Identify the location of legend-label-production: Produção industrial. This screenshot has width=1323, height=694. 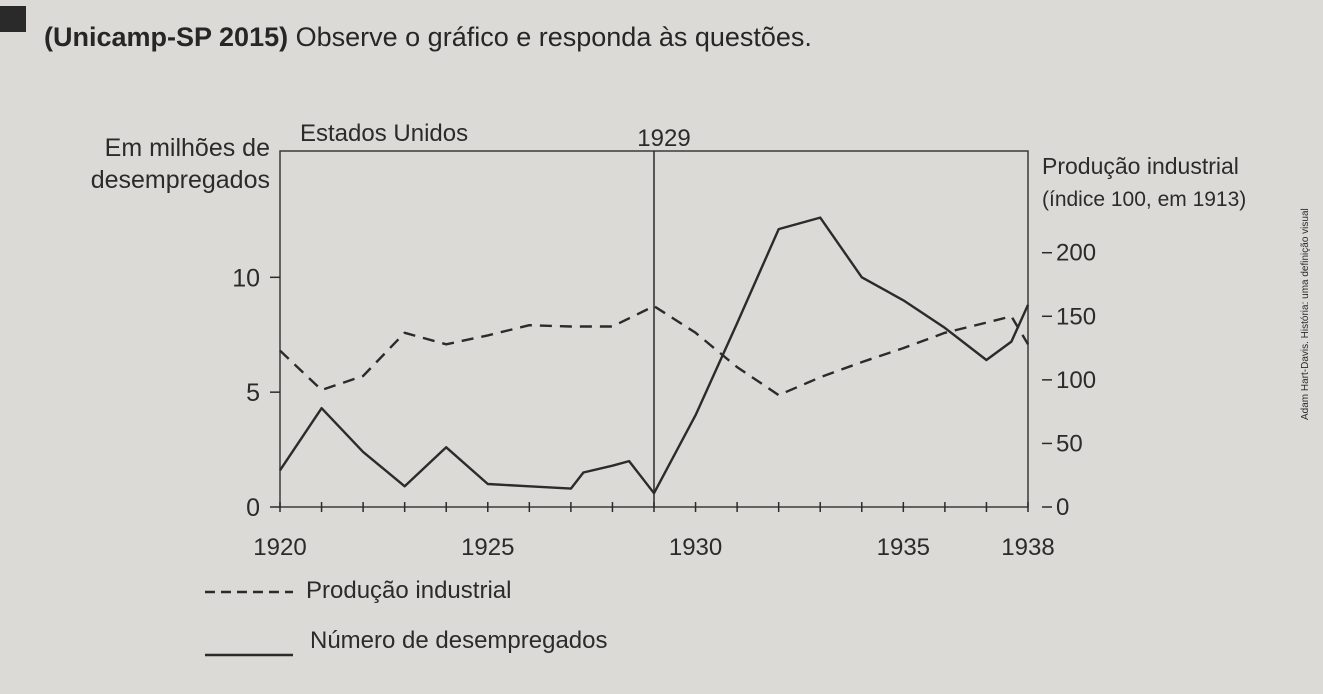
(408, 590).